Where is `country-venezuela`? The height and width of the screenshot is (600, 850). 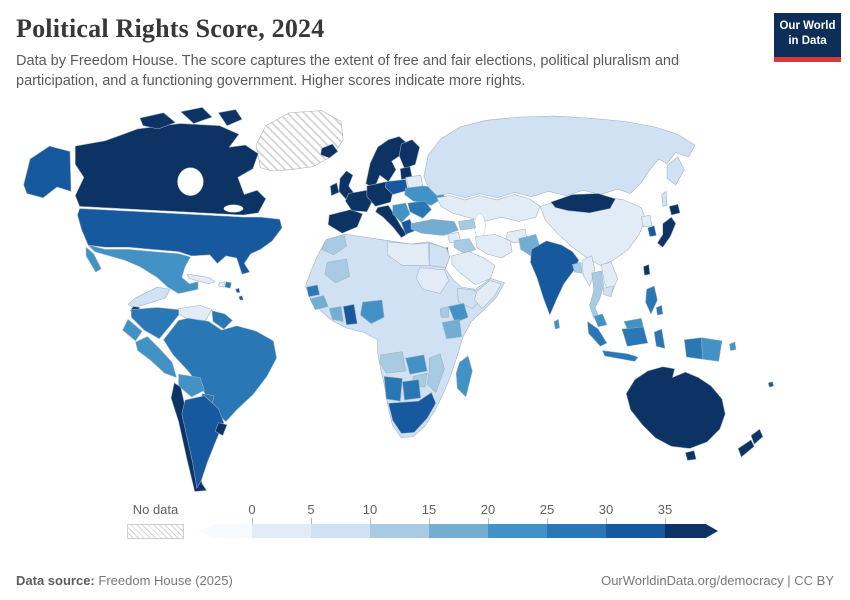 country-venezuela is located at coordinates (195, 313).